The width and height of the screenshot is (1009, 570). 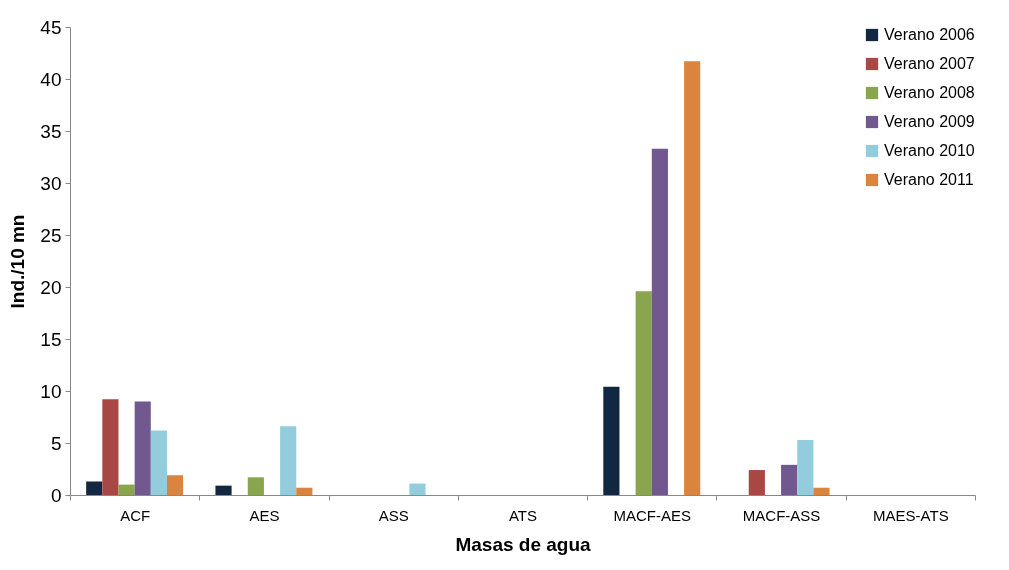 What do you see at coordinates (652, 515) in the screenshot?
I see `x-tick-label: MACF-AES` at bounding box center [652, 515].